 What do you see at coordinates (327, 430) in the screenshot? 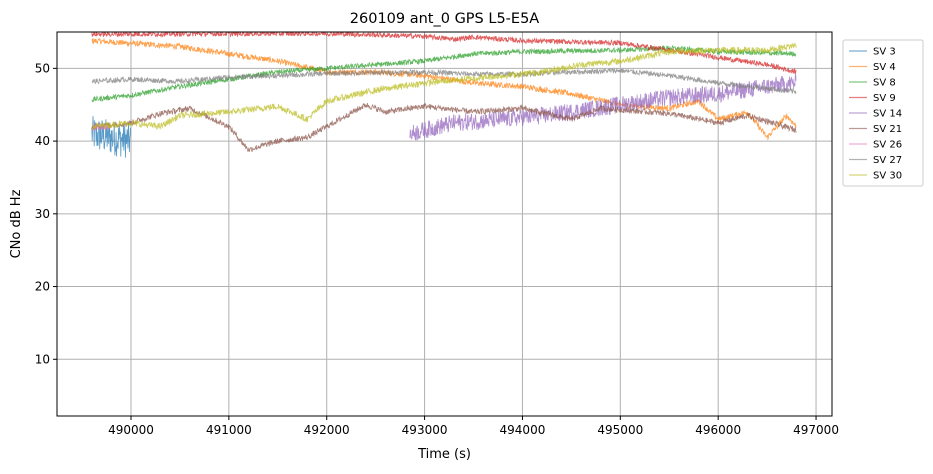
I see `x-tick-label: 492000` at bounding box center [327, 430].